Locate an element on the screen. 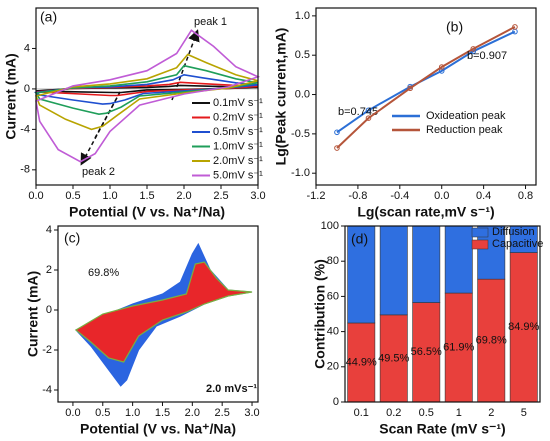  panel-label: (b) is located at coordinates (454, 27).